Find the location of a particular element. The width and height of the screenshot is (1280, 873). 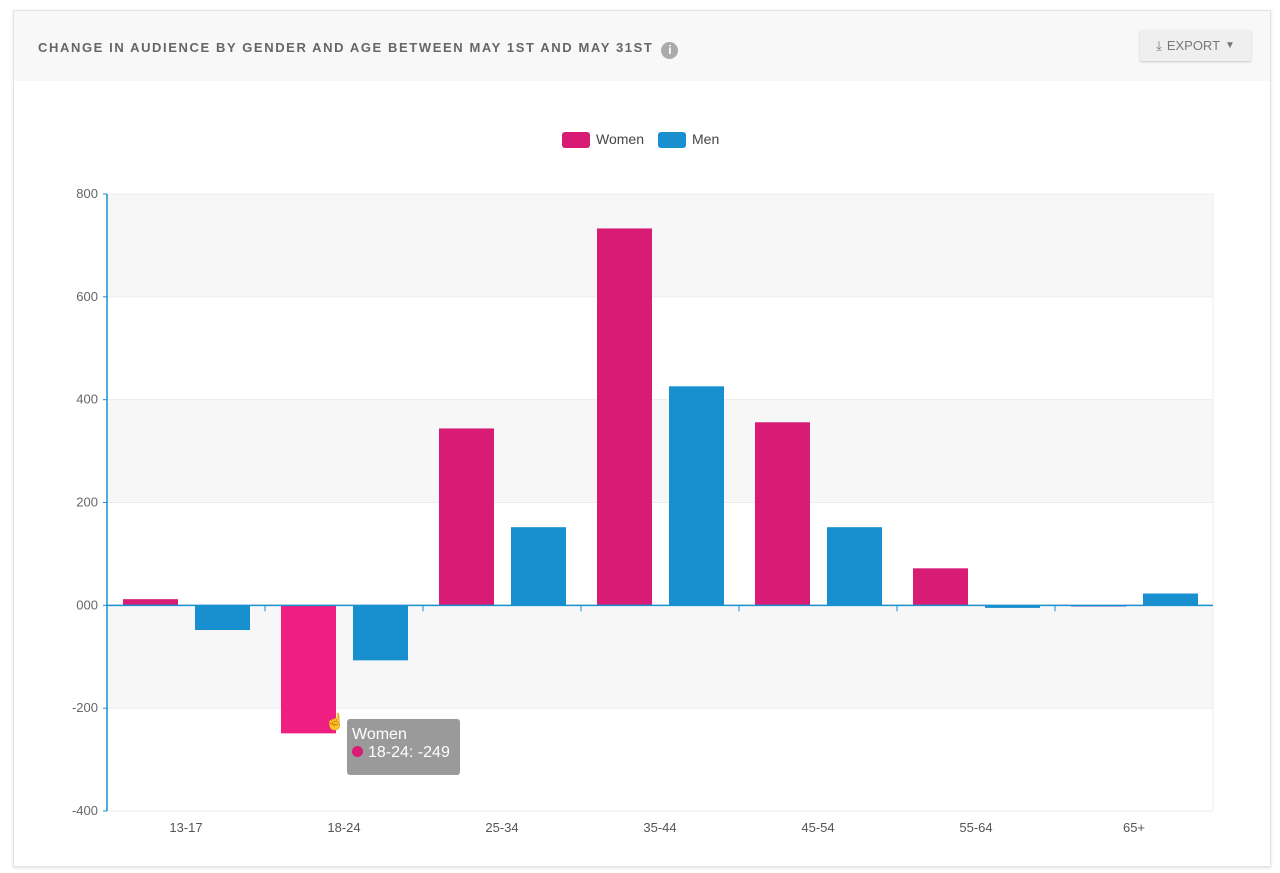

tooltip-value: 18-24: -249 is located at coordinates (409, 752).